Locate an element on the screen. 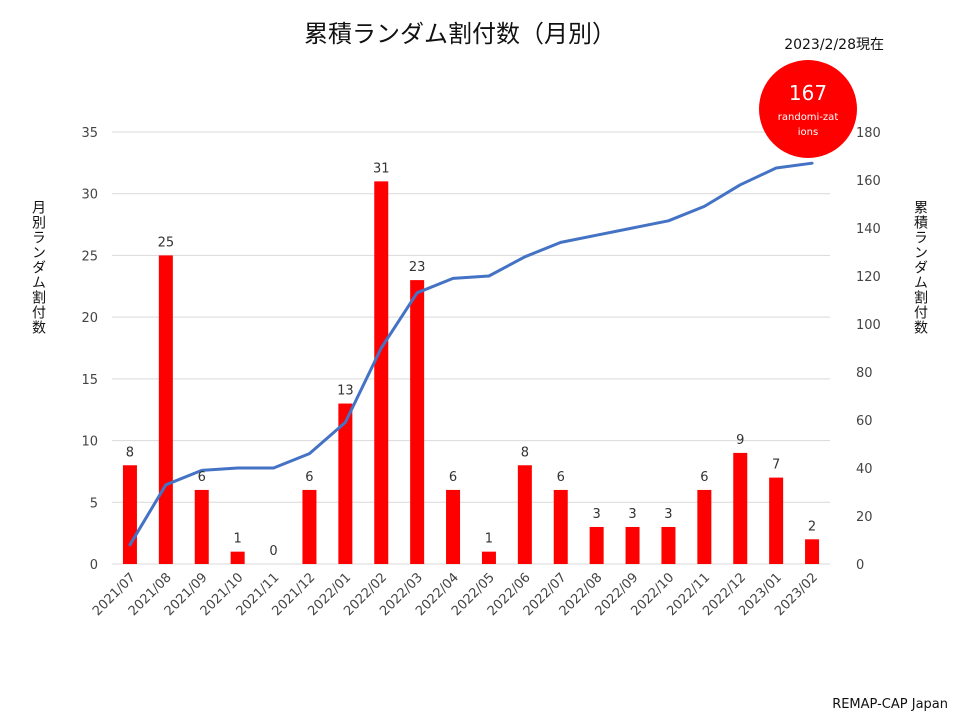 This screenshot has width=960, height=720. y-tick-label: 5 is located at coordinates (94, 503).